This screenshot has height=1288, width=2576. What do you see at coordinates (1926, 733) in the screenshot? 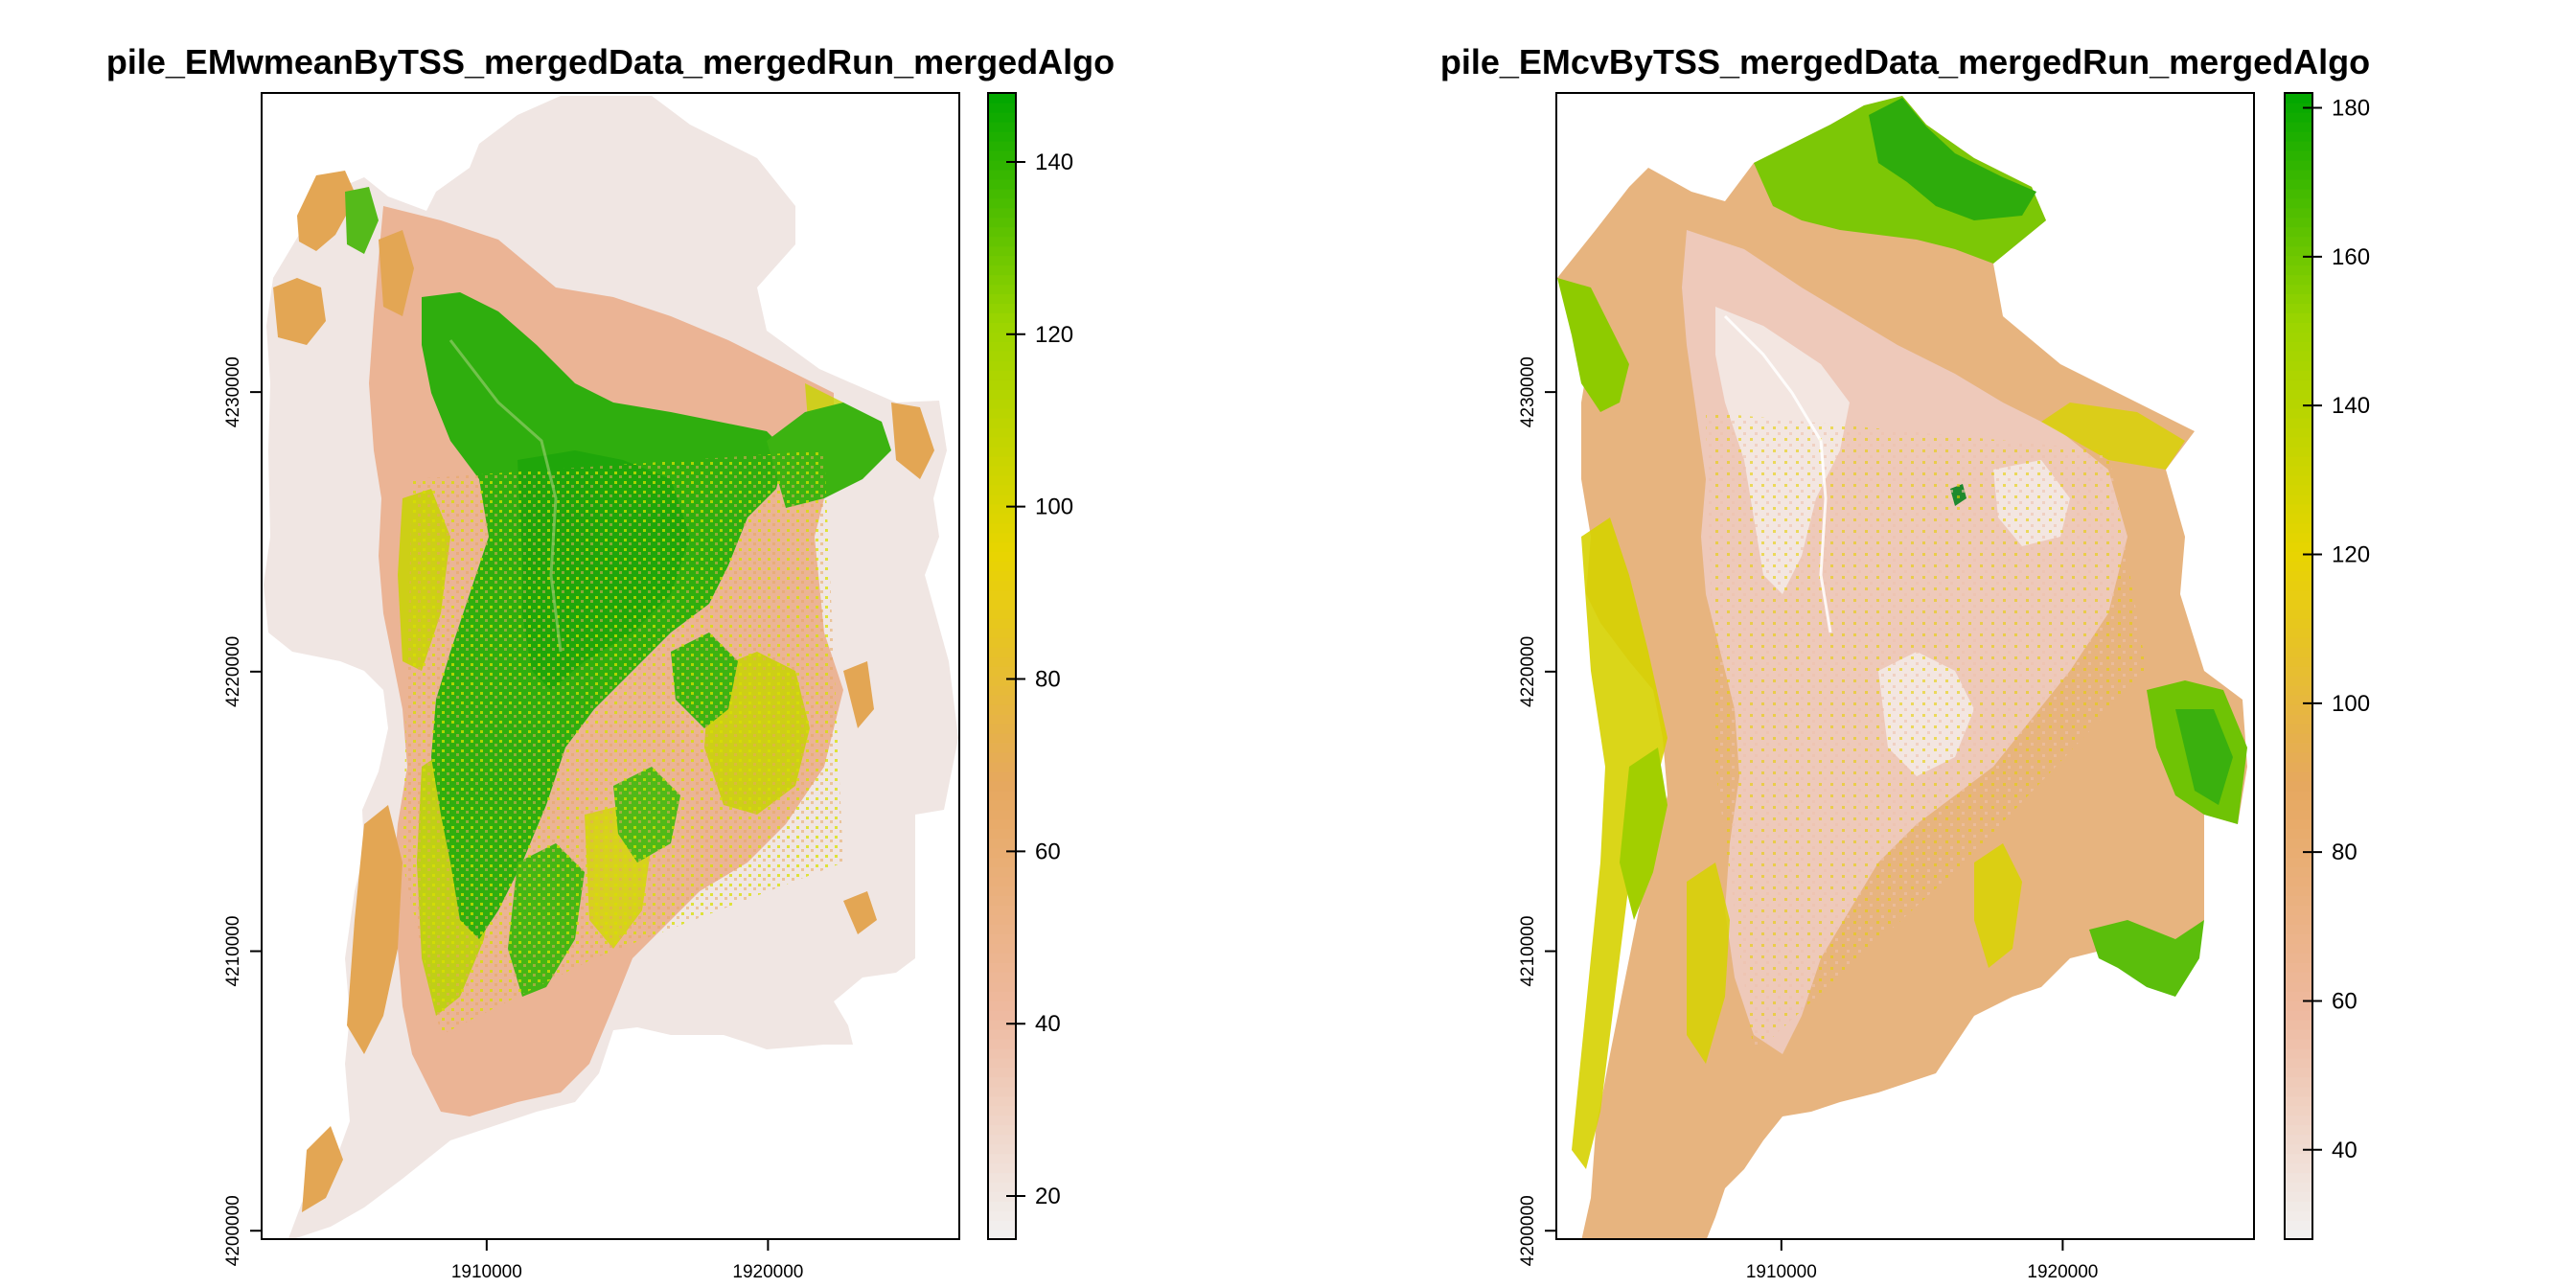
I see `texture-speckle` at bounding box center [1926, 733].